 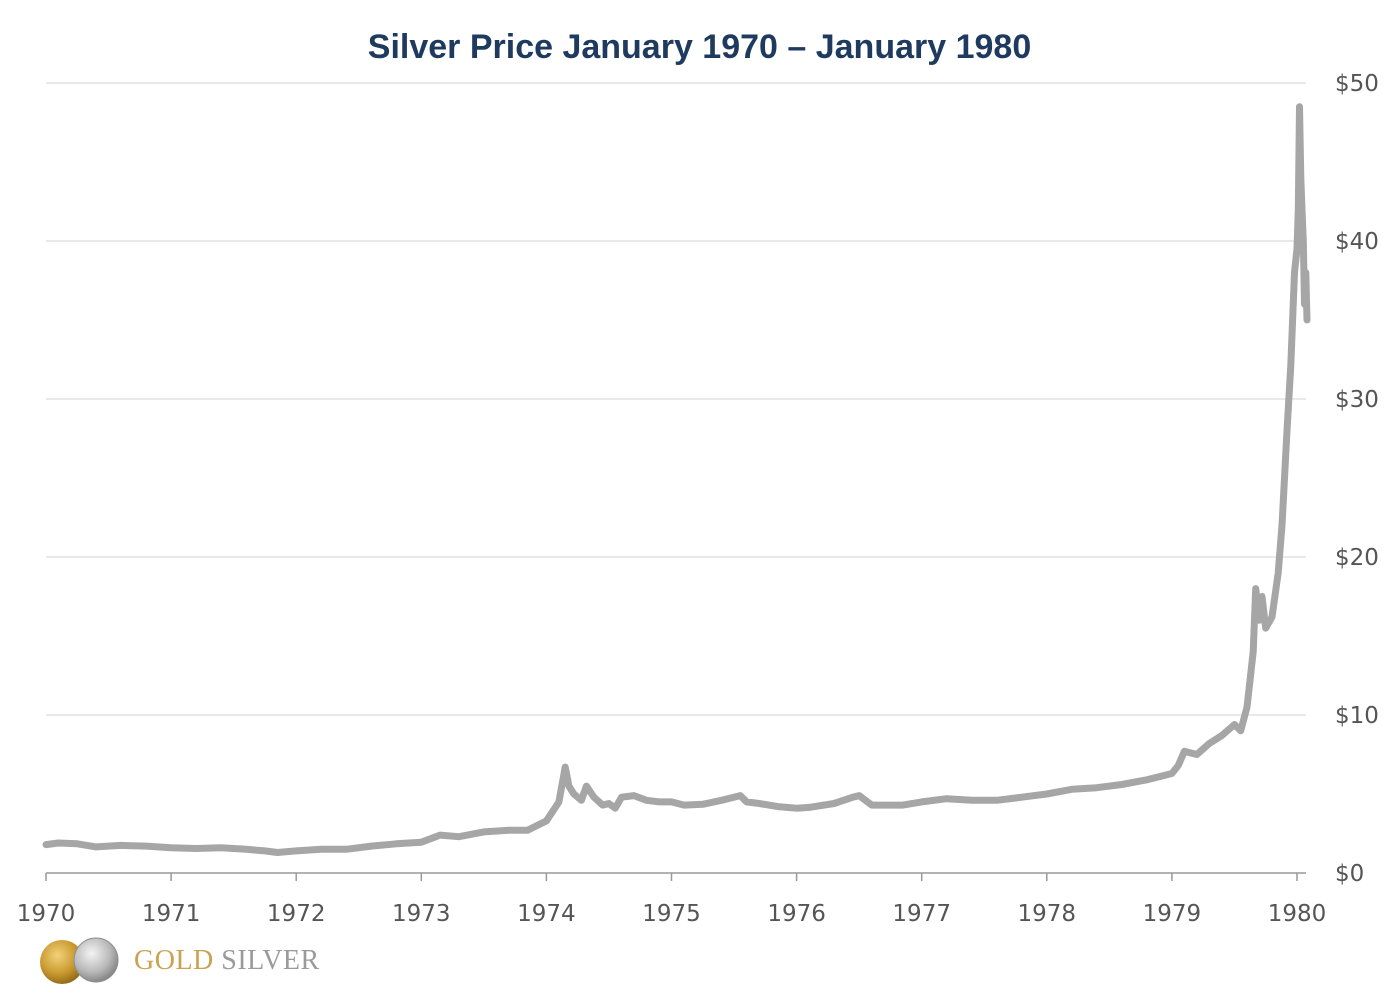 What do you see at coordinates (46, 914) in the screenshot?
I see `x-tick-label: 1970` at bounding box center [46, 914].